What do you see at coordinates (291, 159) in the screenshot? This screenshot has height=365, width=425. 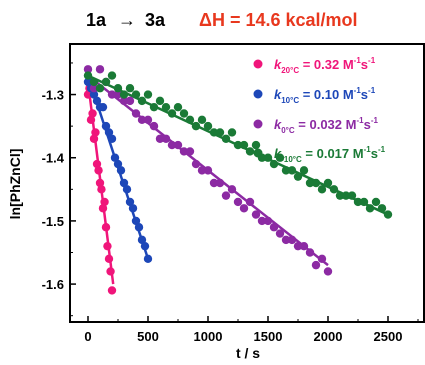 I see `legend-text-part: -10°C` at bounding box center [291, 159].